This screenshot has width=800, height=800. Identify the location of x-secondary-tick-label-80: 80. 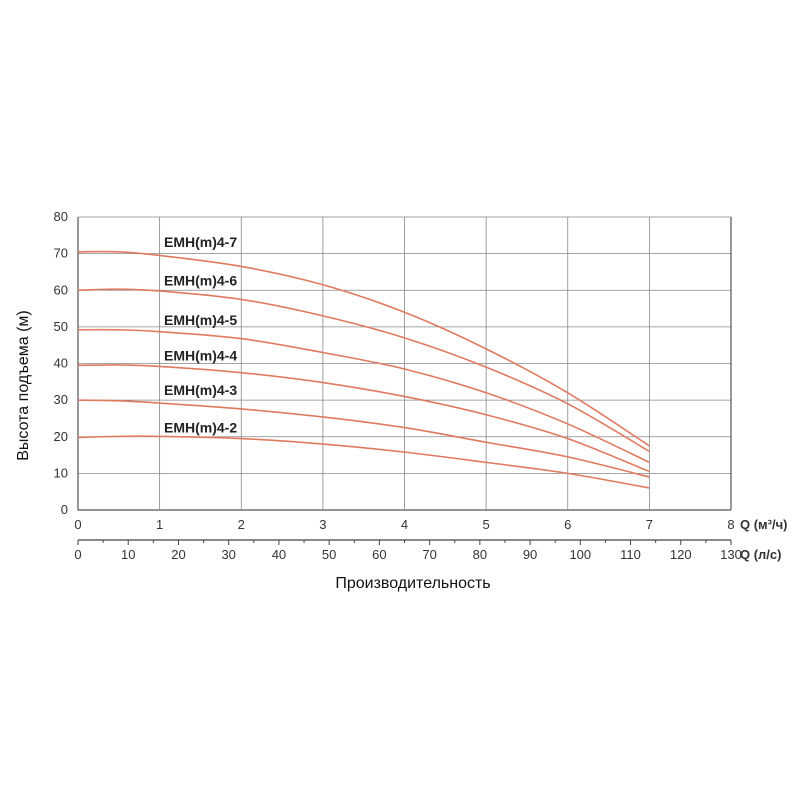
(480, 554).